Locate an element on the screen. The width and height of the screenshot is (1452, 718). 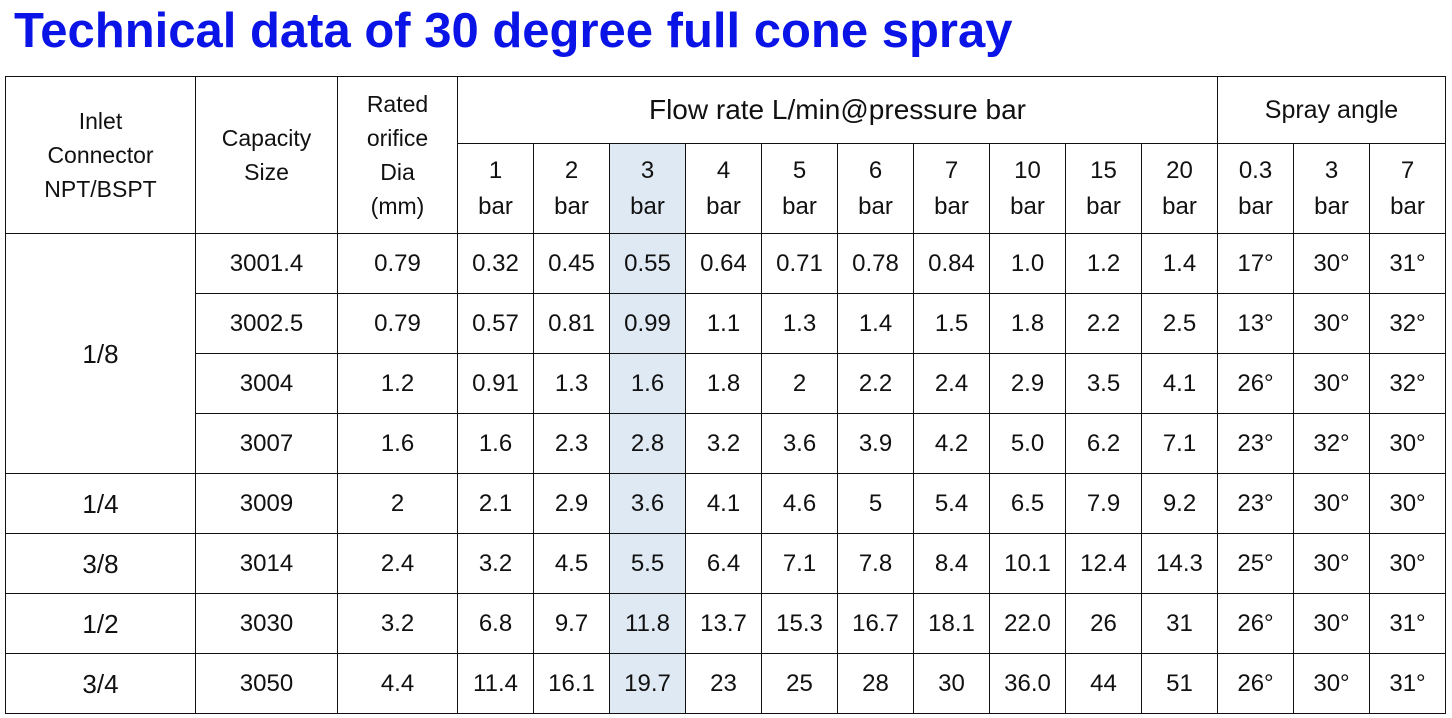
pressure-value: 4 is located at coordinates (723, 170).